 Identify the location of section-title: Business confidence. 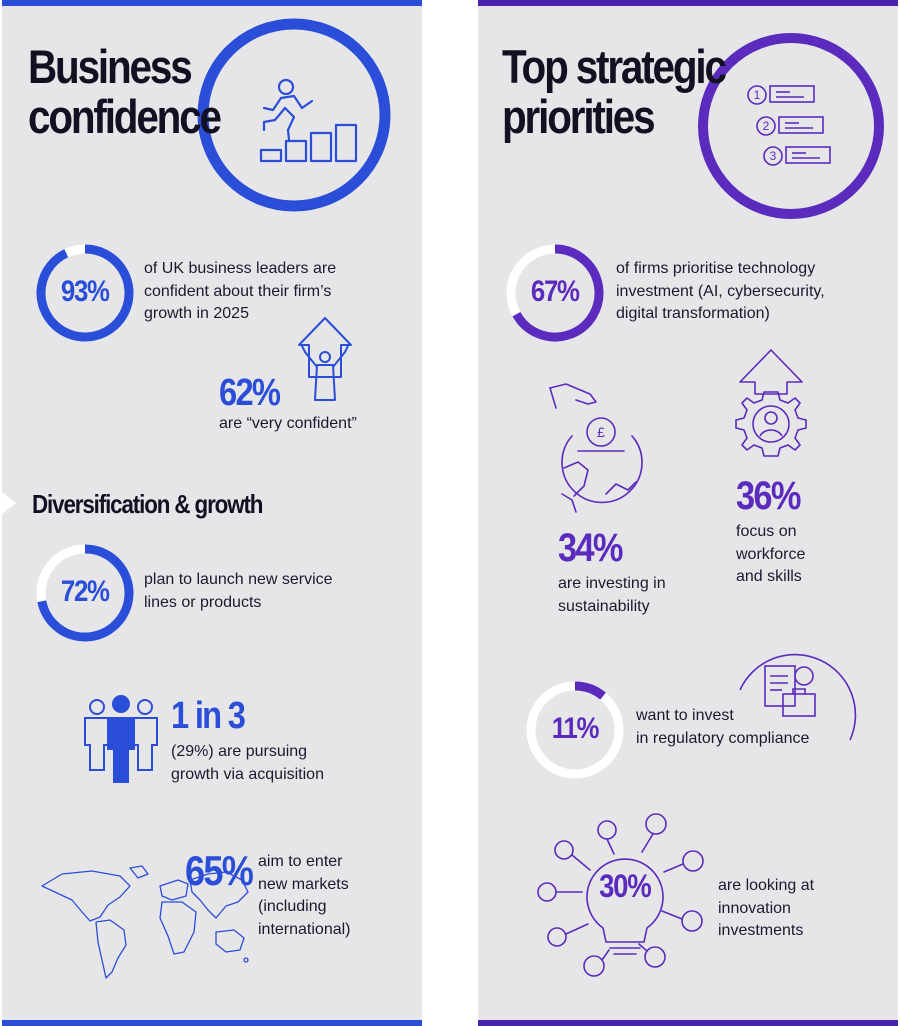
(125, 91).